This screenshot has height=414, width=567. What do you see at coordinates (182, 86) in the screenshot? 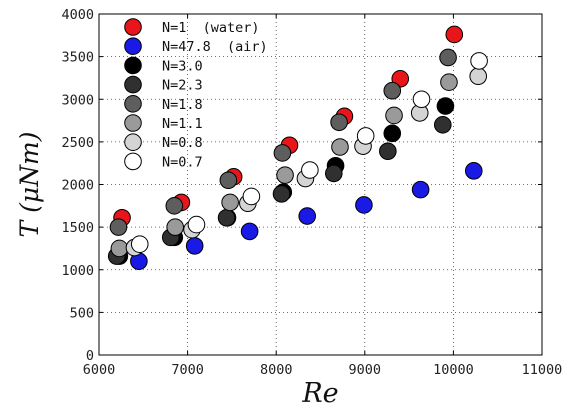
I see `legend-label: N=2.3` at bounding box center [182, 86].